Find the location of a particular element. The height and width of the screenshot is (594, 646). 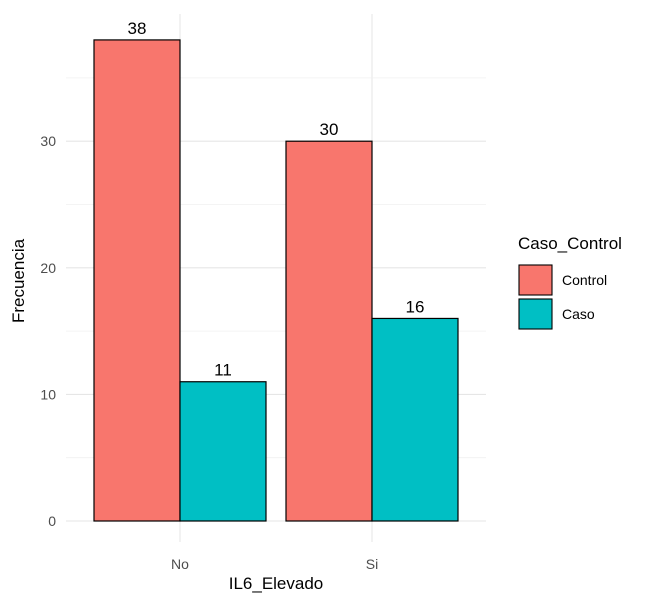

bar-Si-Caso is located at coordinates (415, 419).